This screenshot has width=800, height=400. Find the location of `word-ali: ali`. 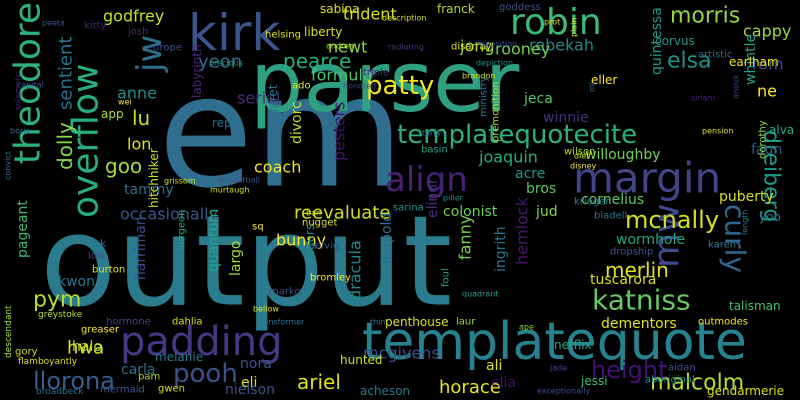

word-ali: ali is located at coordinates (494, 366).